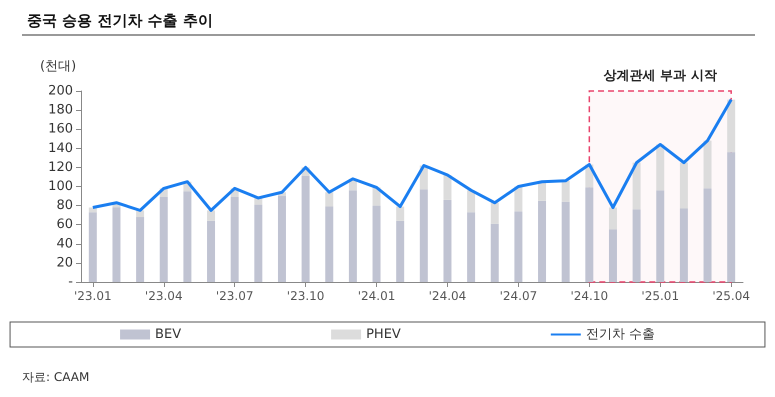 The image size is (775, 397). What do you see at coordinates (58, 66) in the screenshot?
I see `y-axis-title: (천대)` at bounding box center [58, 66].